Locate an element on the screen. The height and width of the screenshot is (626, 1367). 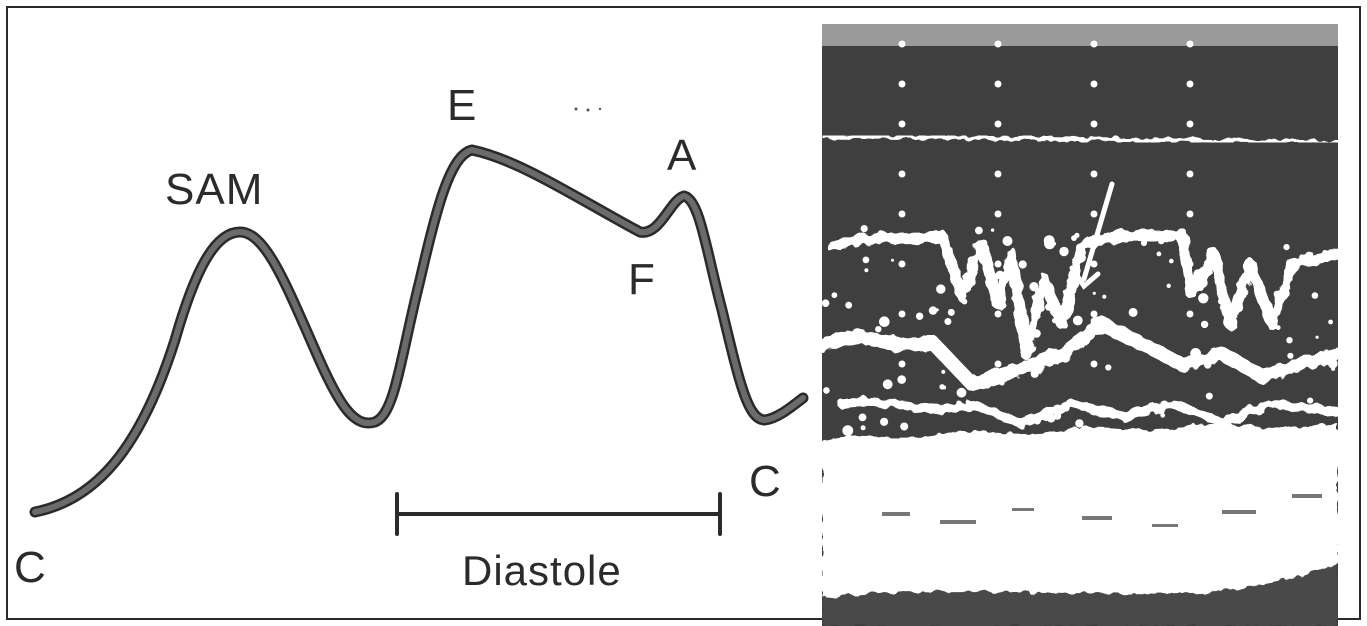
calibration-dots is located at coordinates (1046, 204).